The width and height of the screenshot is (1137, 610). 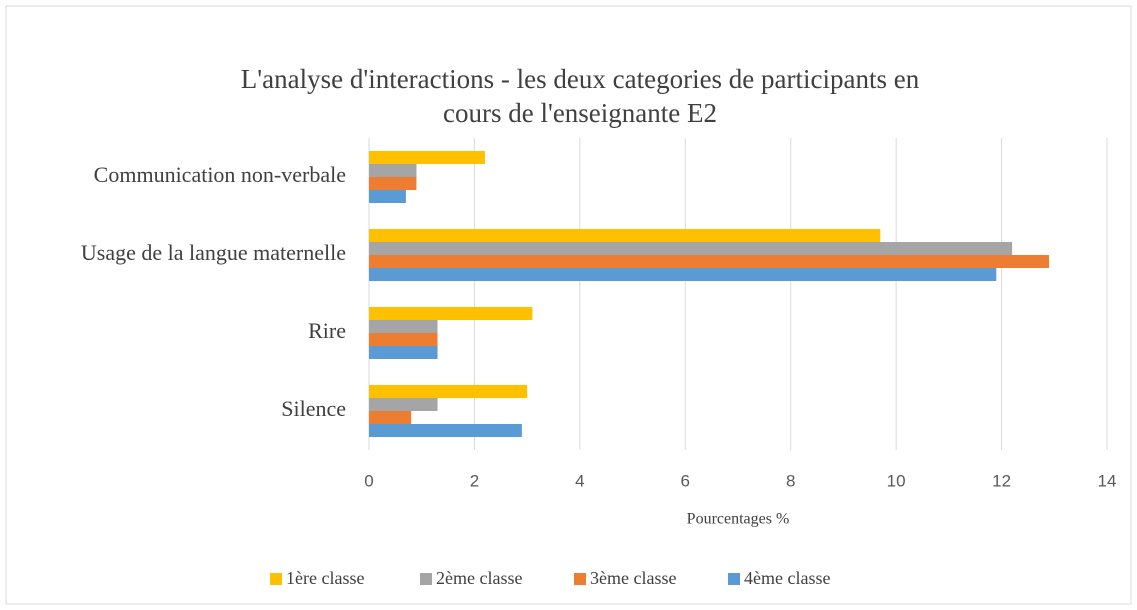 I want to click on x-tick-label: 14, so click(x=1107, y=480).